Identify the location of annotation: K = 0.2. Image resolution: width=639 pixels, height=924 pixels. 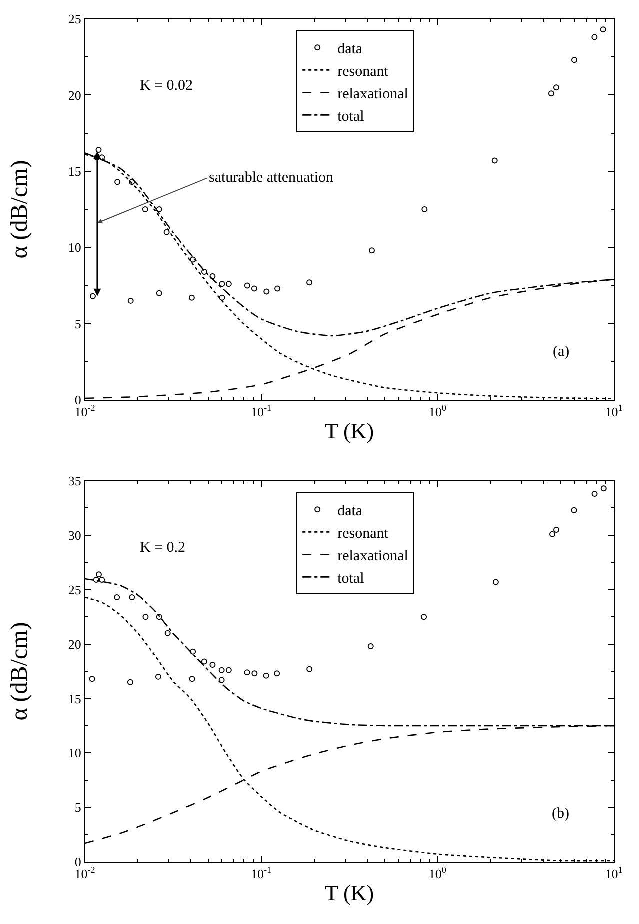
(163, 548).